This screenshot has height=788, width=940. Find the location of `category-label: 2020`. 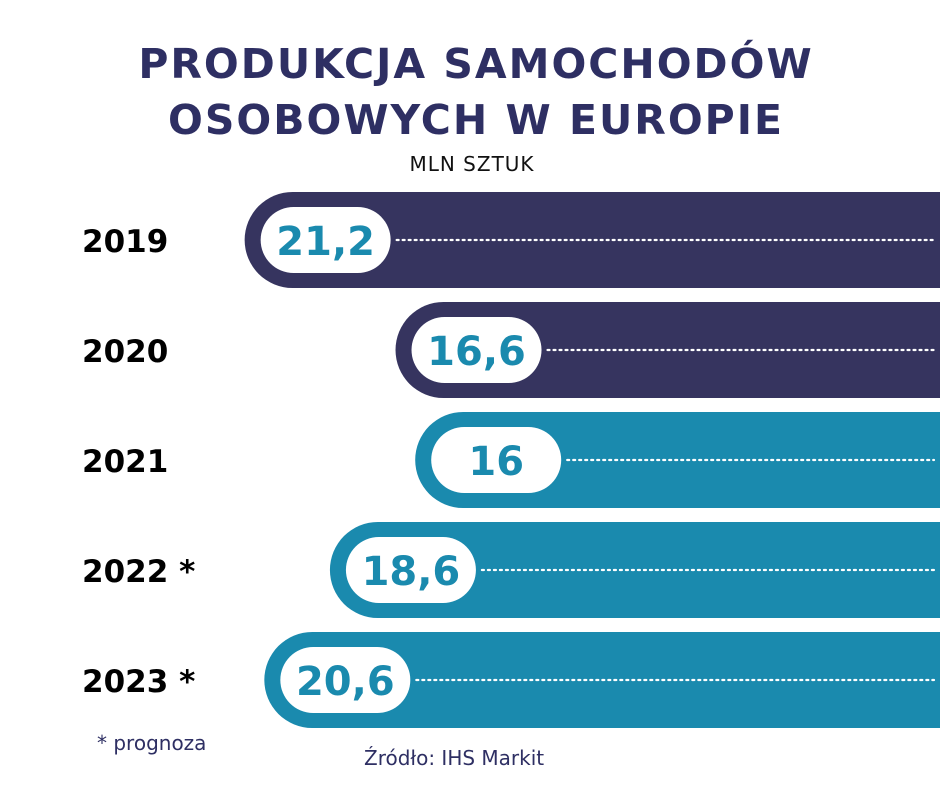

category-label: 2020 is located at coordinates (125, 352).